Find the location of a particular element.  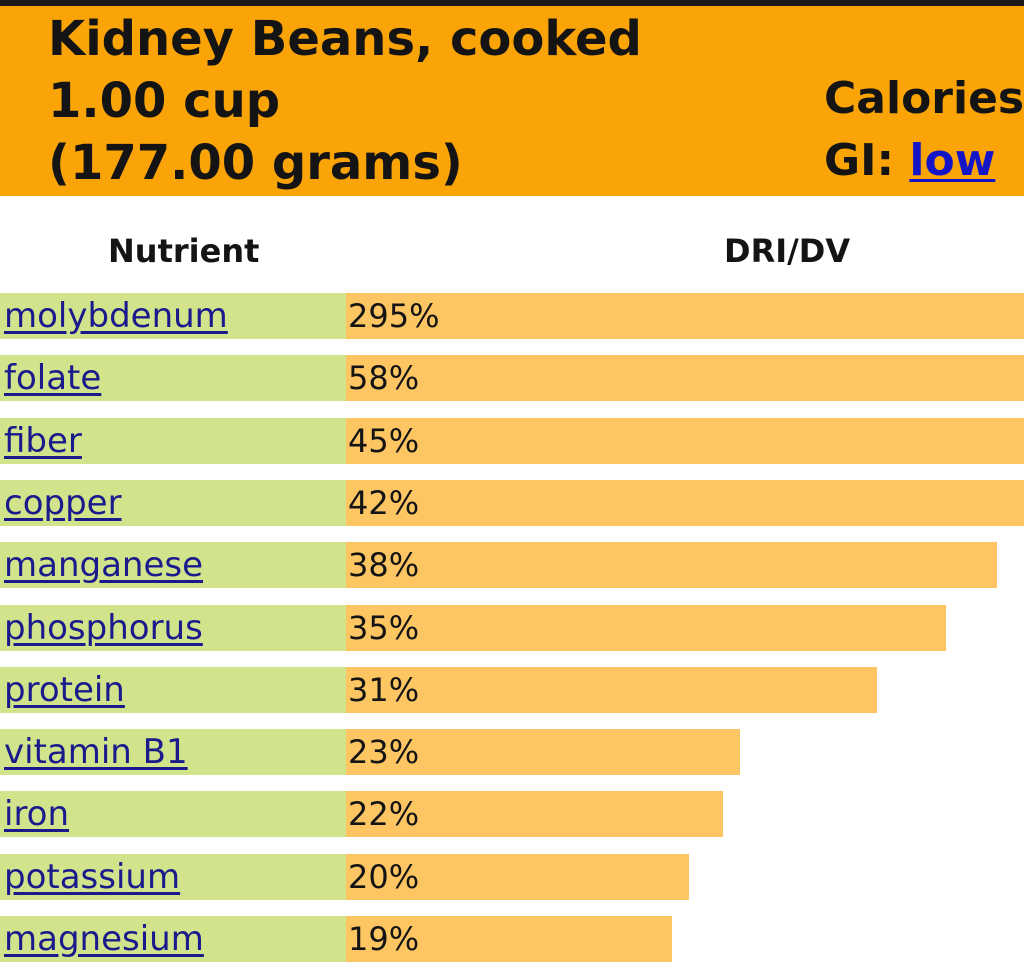

nutrient-link: phosphorus is located at coordinates (103, 627).